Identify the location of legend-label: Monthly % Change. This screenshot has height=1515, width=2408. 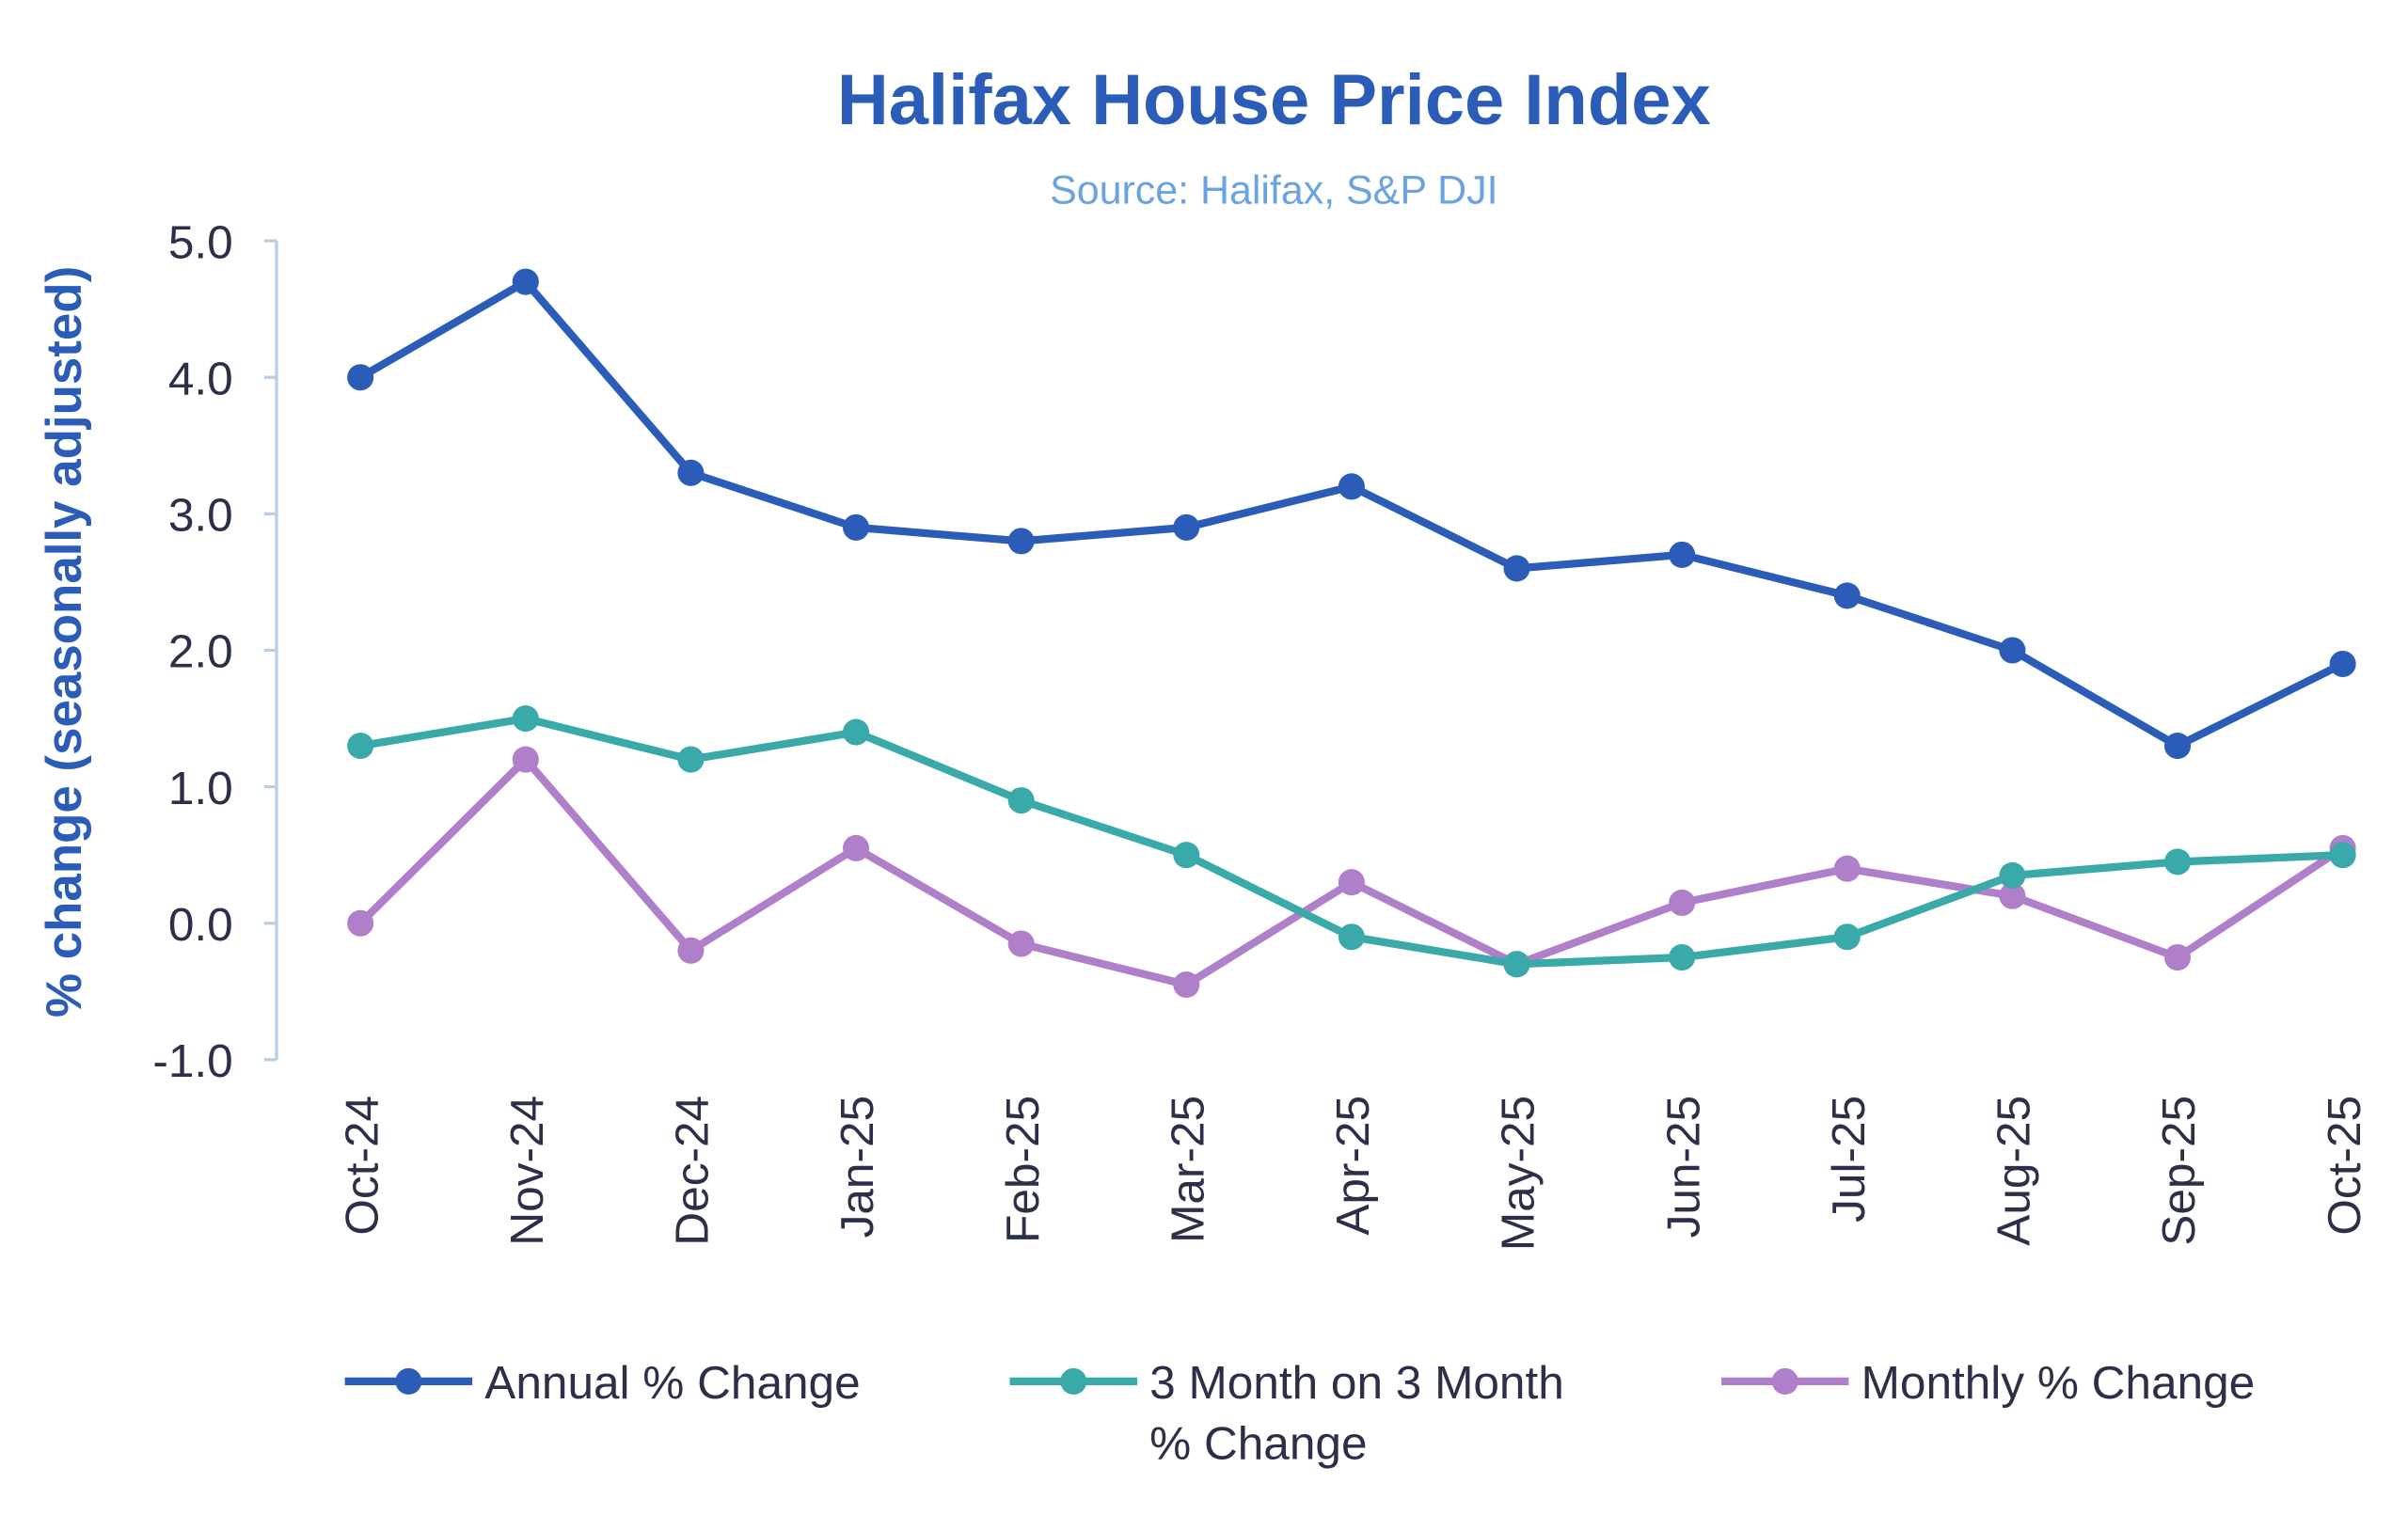
(2059, 1382).